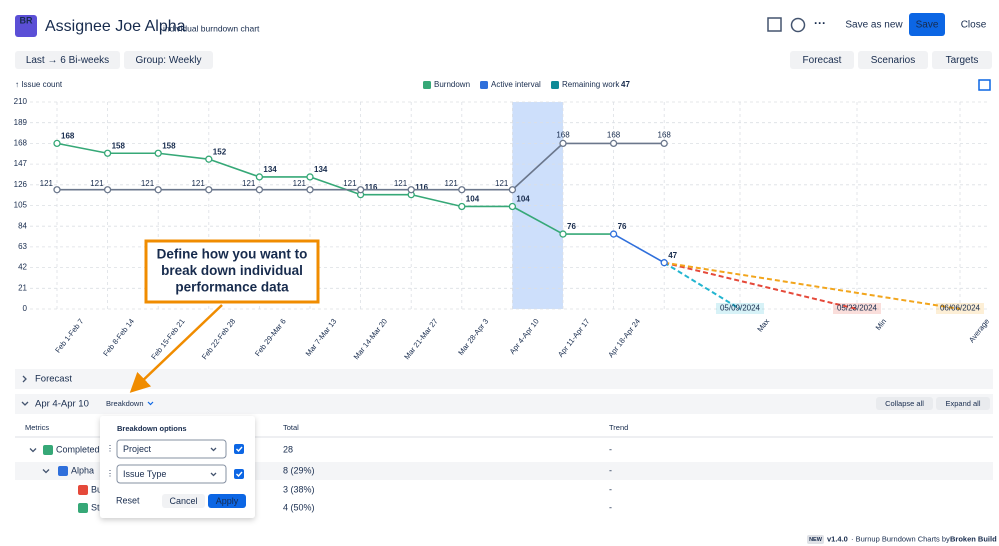  What do you see at coordinates (798, 25) in the screenshot?
I see `icon-help` at bounding box center [798, 25].